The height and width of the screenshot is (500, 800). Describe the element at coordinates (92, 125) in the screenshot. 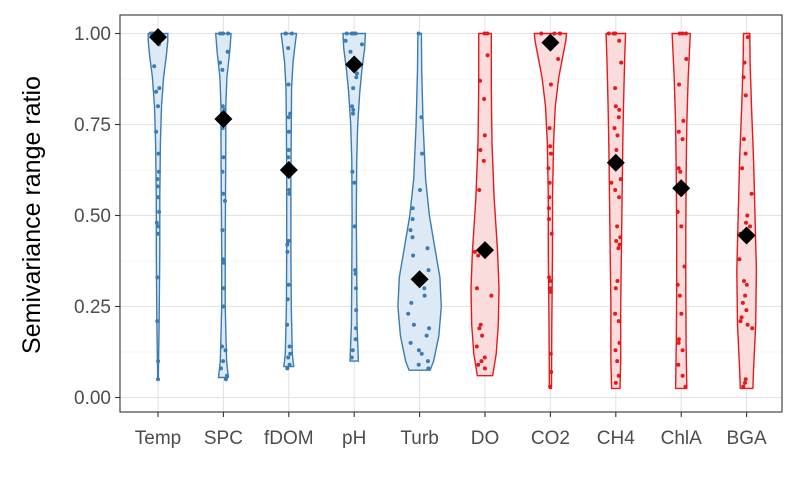

I see `y-tick-label: 0.75` at that location.